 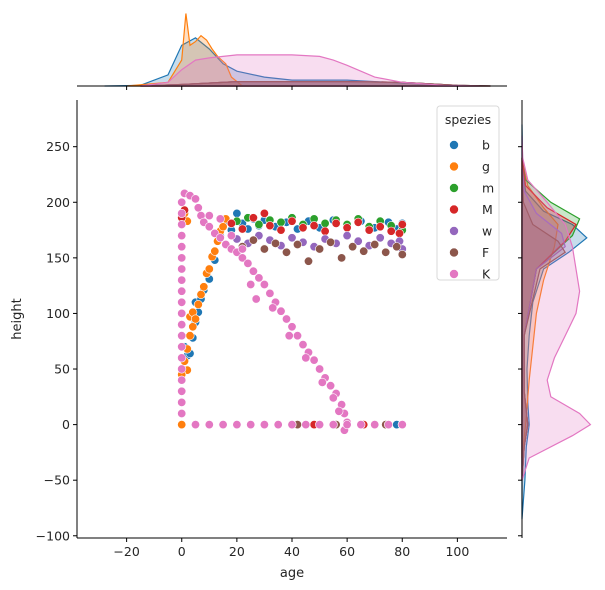 What do you see at coordinates (57, 480) in the screenshot?
I see `y-tick-label: −50` at bounding box center [57, 480].